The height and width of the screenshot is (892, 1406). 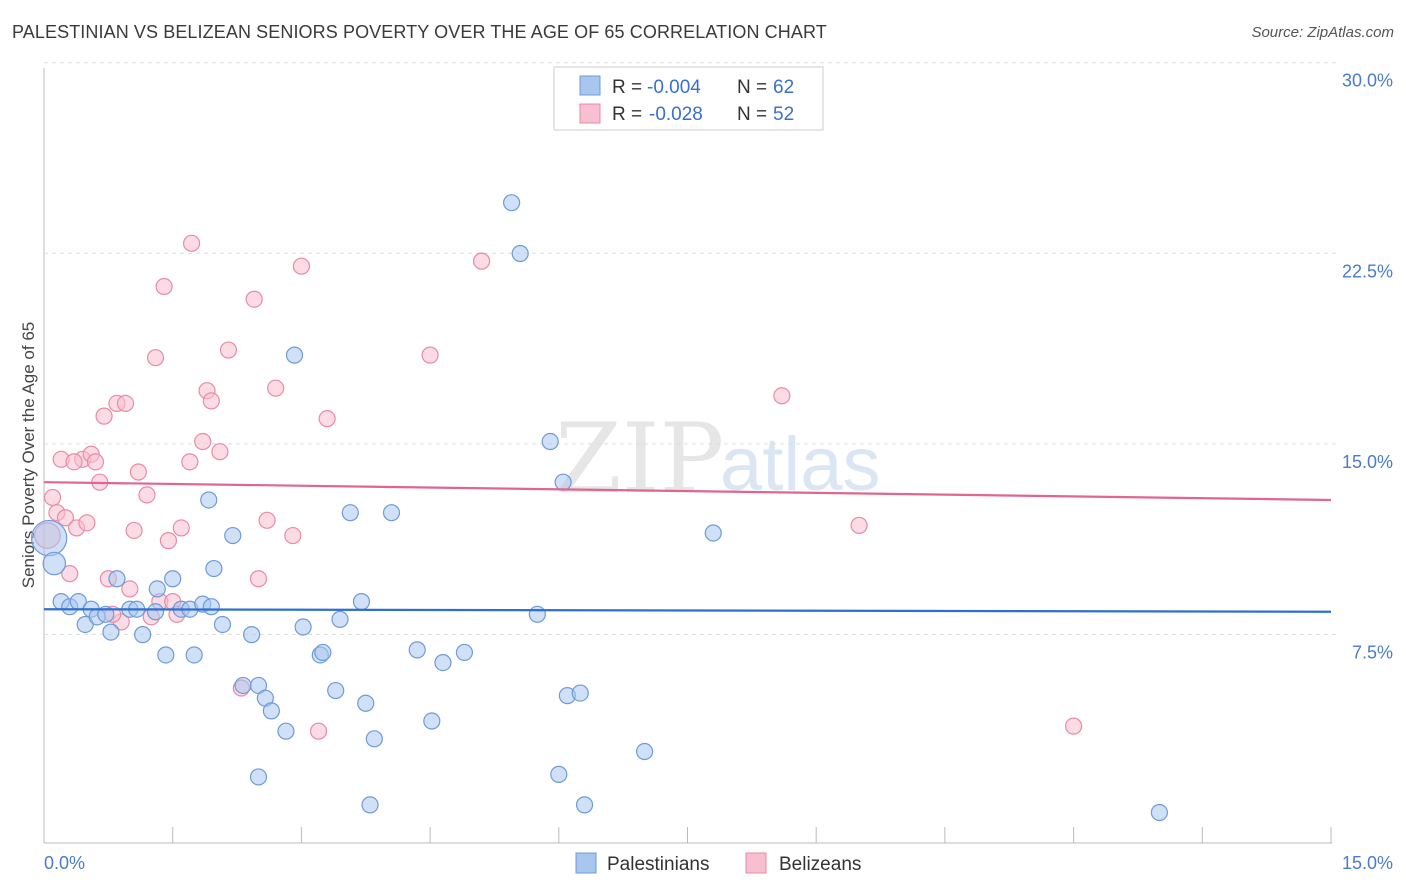 What do you see at coordinates (756, 863) in the screenshot?
I see `series-legend-swatch-belizeans` at bounding box center [756, 863].